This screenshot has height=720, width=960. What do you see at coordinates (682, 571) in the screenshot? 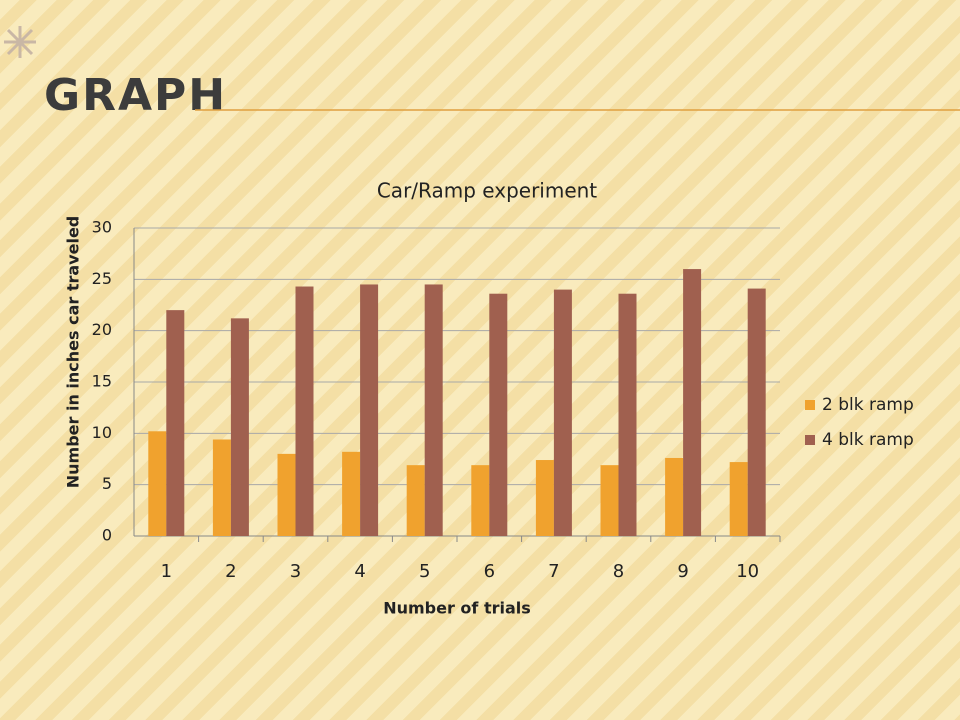
I see `x-tick-label: 9` at bounding box center [682, 571].